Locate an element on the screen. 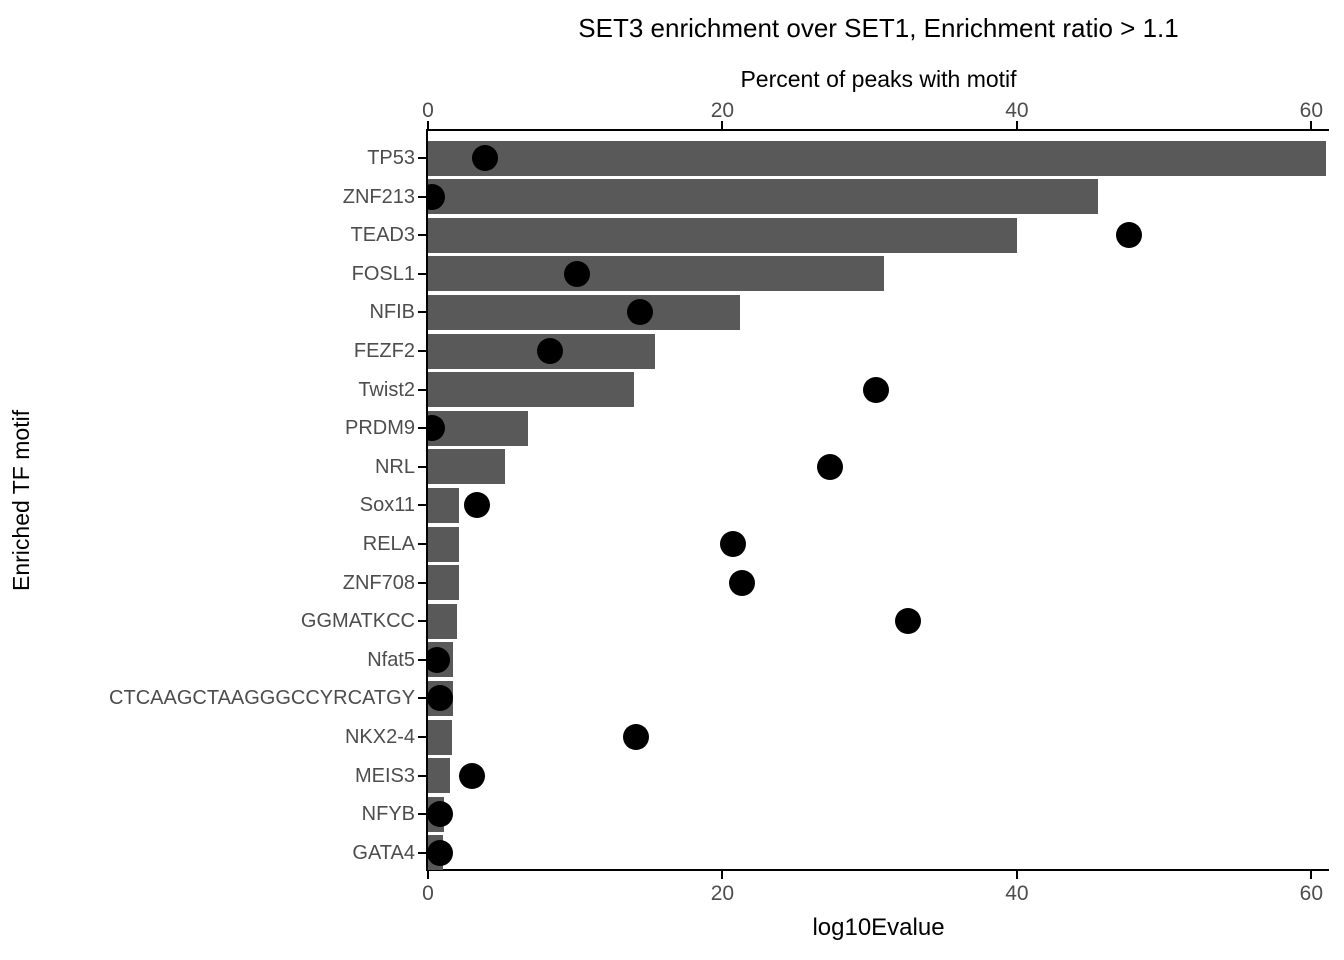 Image resolution: width=1344 pixels, height=960 pixels. y-axis-tick-label: GGMATKCC is located at coordinates (357, 621).